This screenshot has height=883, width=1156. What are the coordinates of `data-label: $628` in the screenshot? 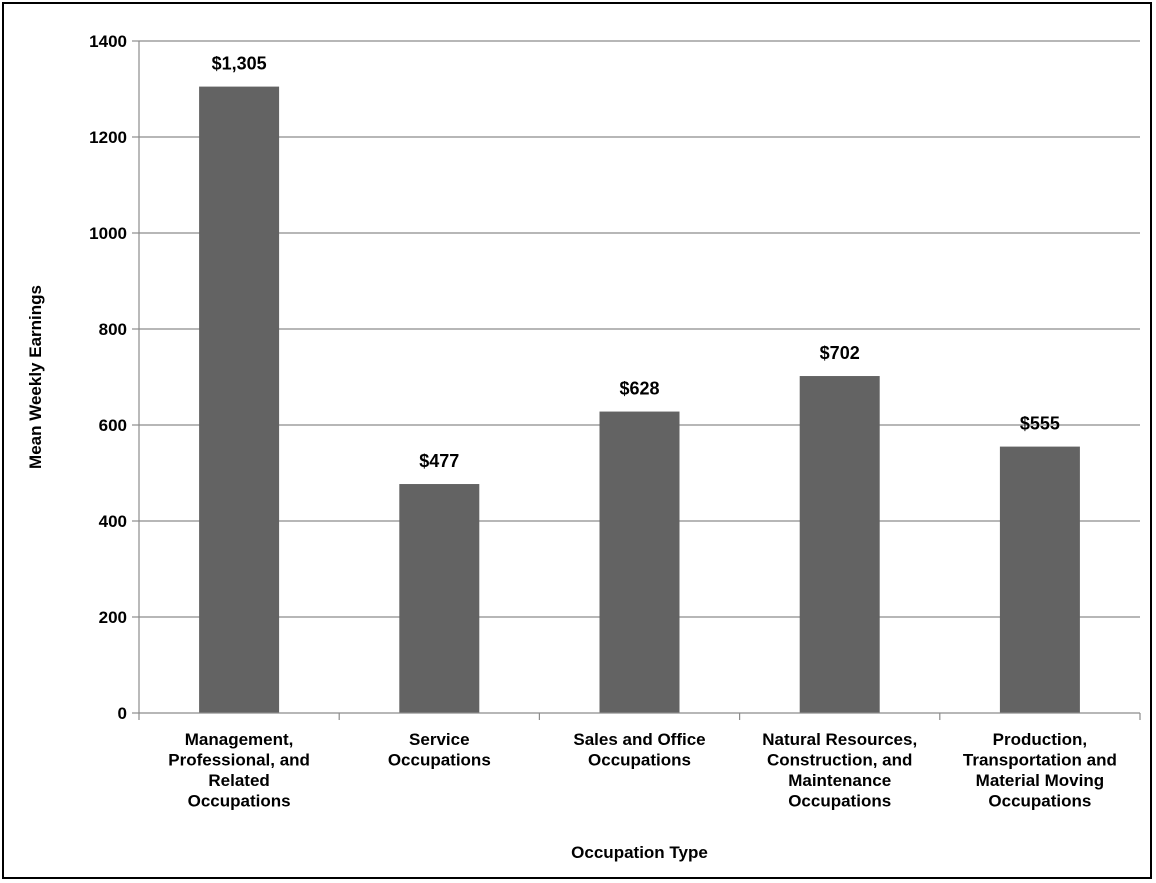 It's located at (639, 389).